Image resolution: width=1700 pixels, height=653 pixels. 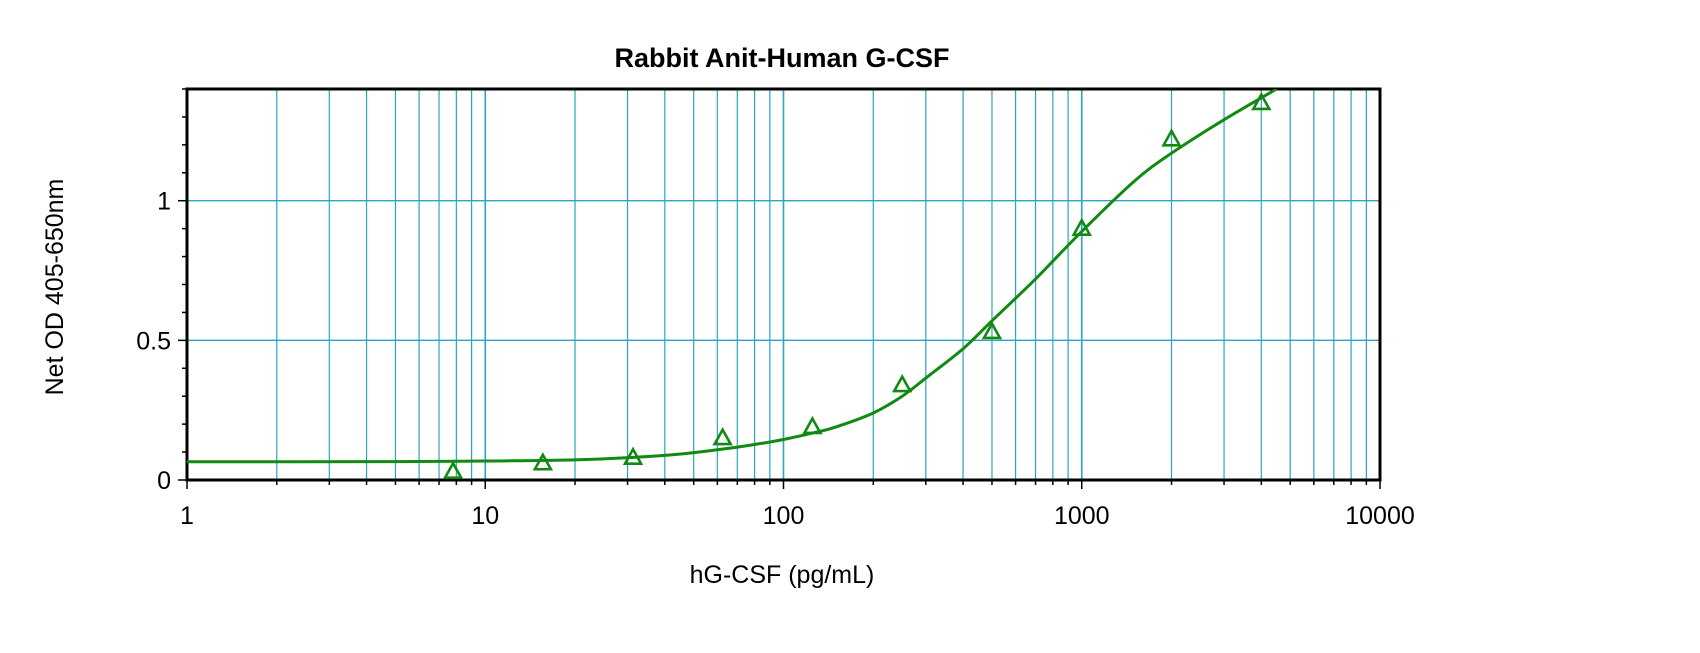 What do you see at coordinates (784, 516) in the screenshot?
I see `x-tick-label: 100` at bounding box center [784, 516].